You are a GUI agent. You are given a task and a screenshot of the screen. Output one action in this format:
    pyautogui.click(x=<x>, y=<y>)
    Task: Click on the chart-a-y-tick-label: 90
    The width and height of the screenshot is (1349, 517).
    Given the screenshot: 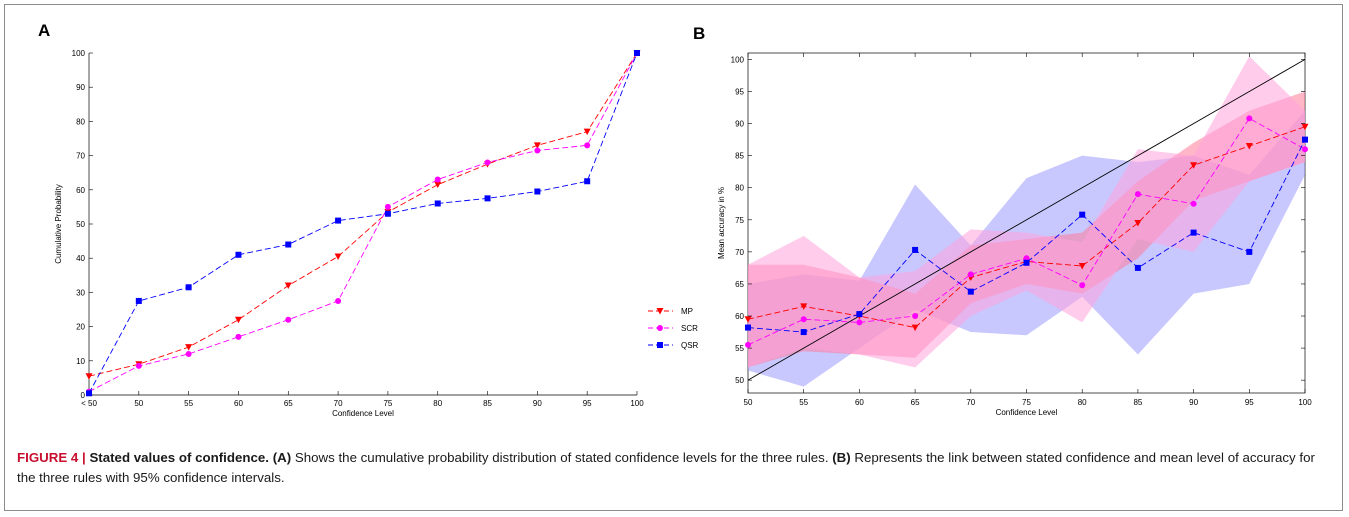 What is the action you would take?
    pyautogui.click(x=80, y=87)
    